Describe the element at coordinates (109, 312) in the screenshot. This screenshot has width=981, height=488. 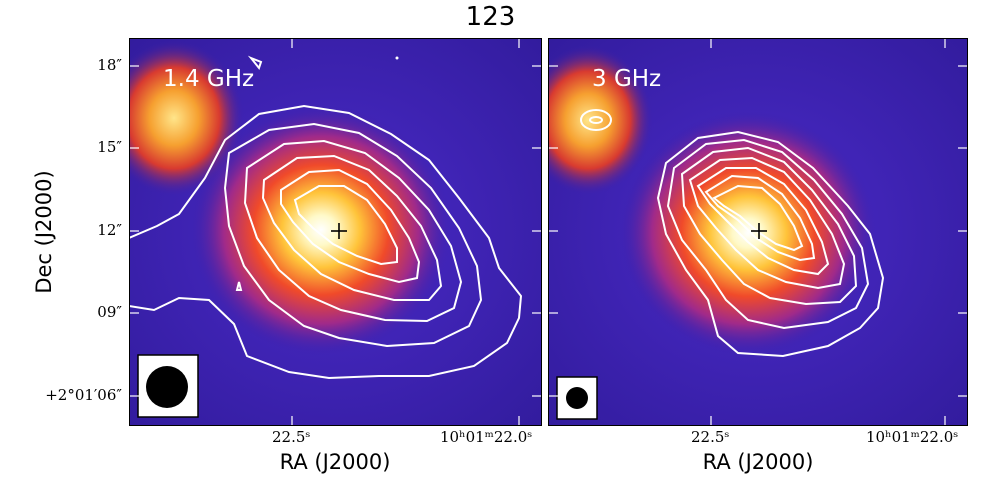
I see `y-tick-label: 09″` at that location.